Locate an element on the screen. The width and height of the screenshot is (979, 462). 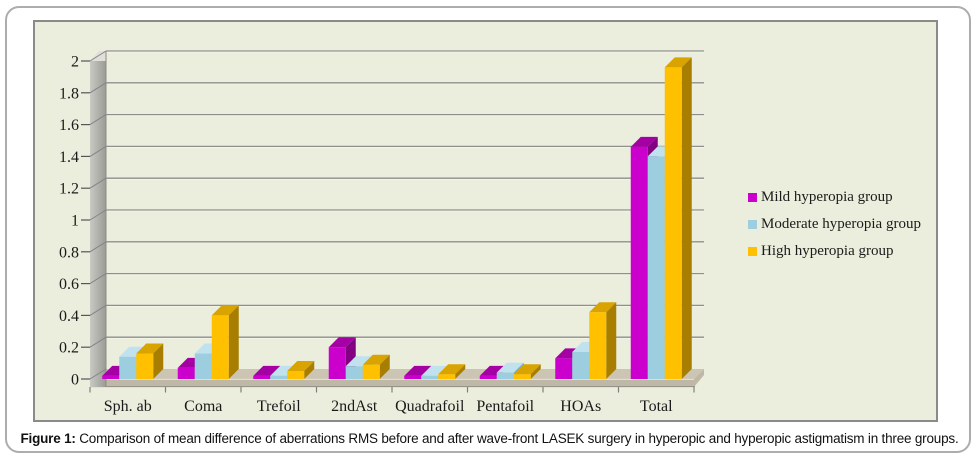
legend-item: Moderate hyperopia group is located at coordinates (834, 224).